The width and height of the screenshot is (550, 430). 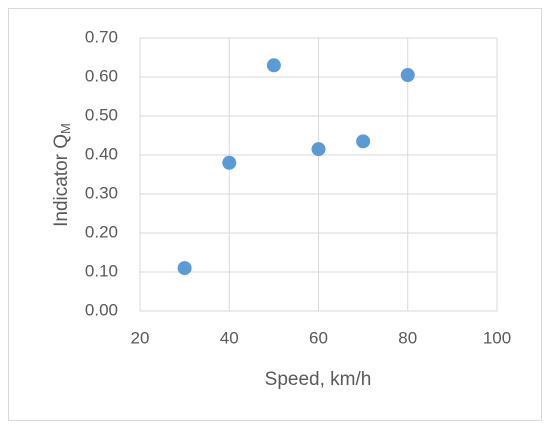 I want to click on y-tick-label: 0.20, so click(x=101, y=231).